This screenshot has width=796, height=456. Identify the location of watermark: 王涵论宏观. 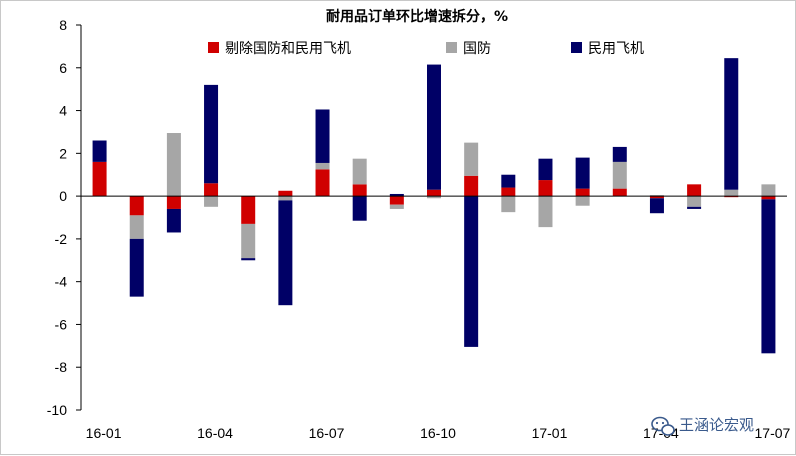
(702, 426).